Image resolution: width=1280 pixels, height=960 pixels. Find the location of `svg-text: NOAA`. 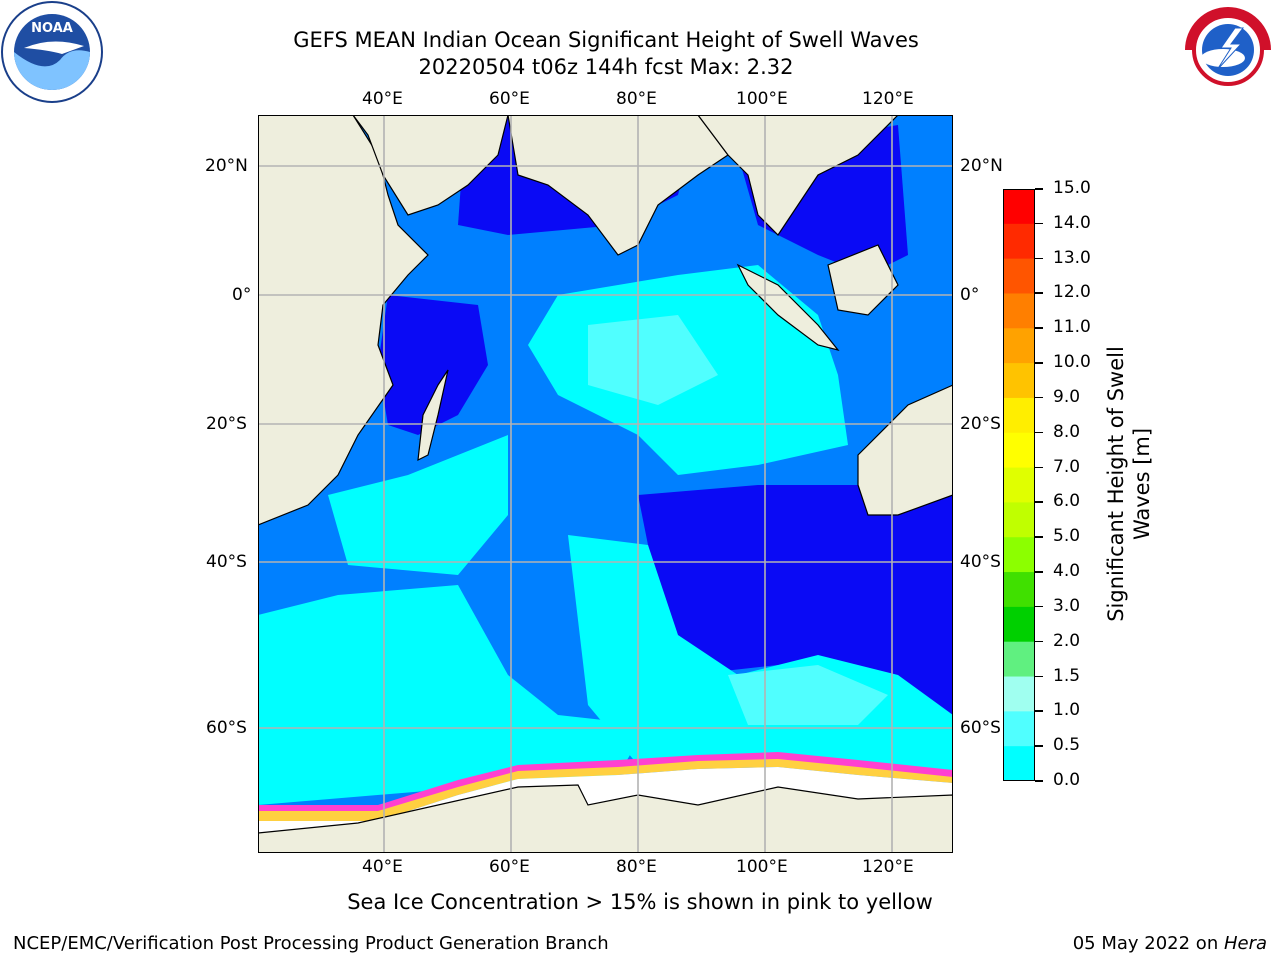

svg-text: NOAA is located at coordinates (52, 28).